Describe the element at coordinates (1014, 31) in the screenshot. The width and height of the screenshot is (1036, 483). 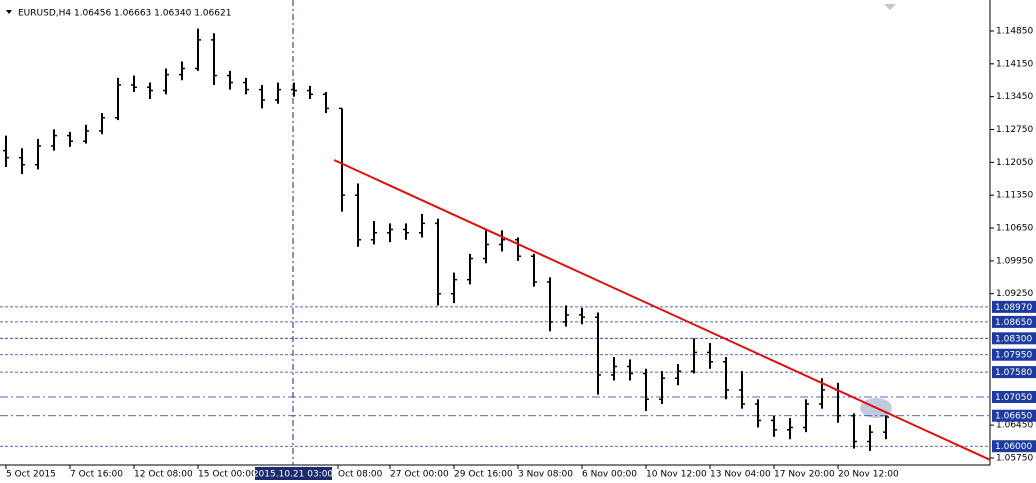
I see `y-tick-label: 1.14850` at that location.